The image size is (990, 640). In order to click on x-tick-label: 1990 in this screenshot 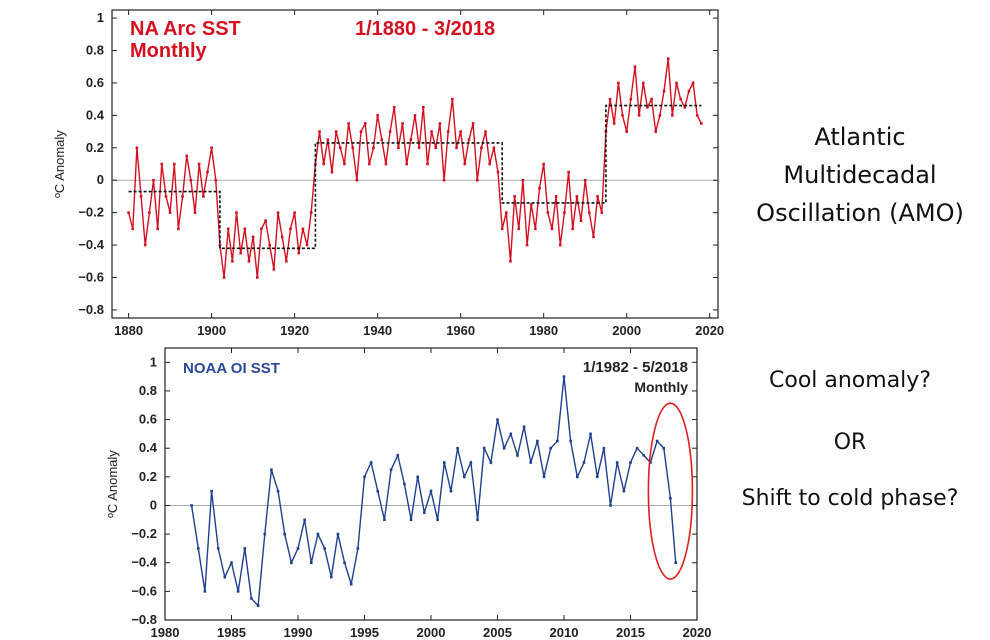, I will do `click(298, 632)`.